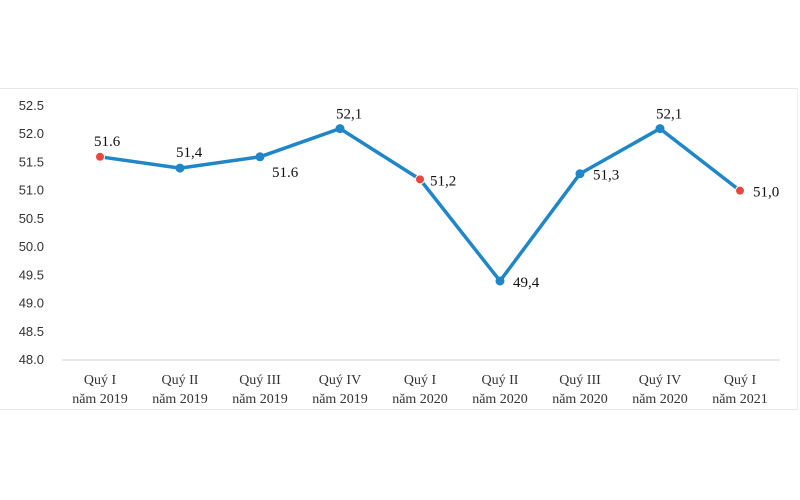 The width and height of the screenshot is (800, 500). What do you see at coordinates (31, 359) in the screenshot?
I see `y-tick-label: 48.0` at bounding box center [31, 359].